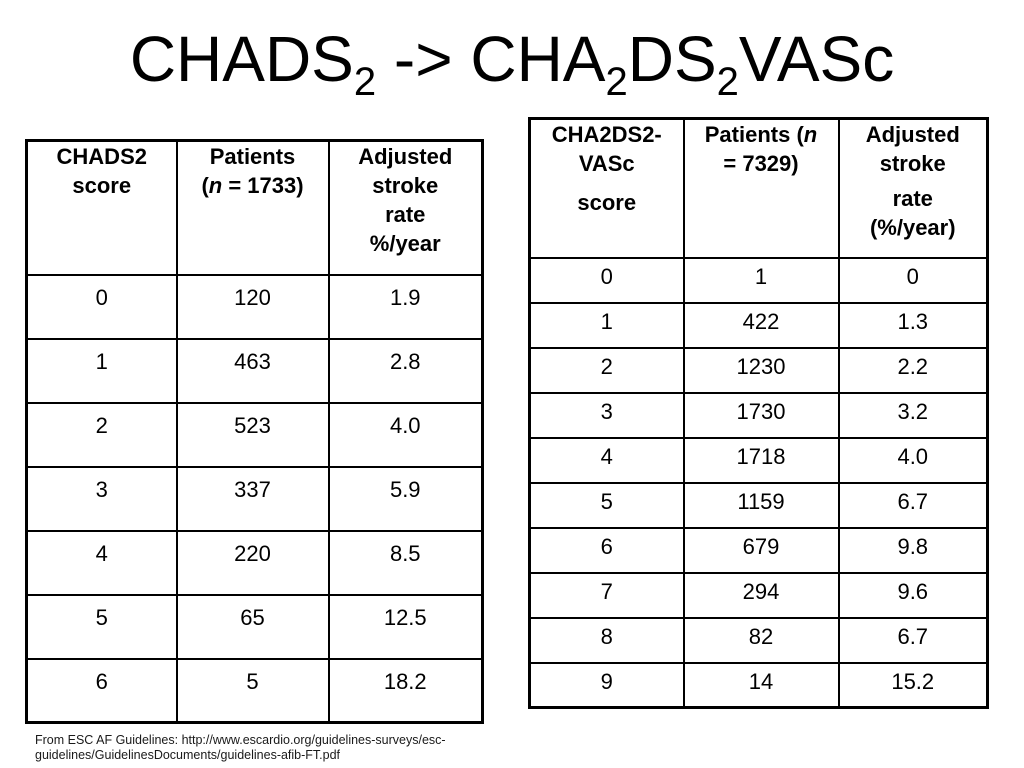  Describe the element at coordinates (761, 550) in the screenshot. I see `patients-cell: 679` at that location.